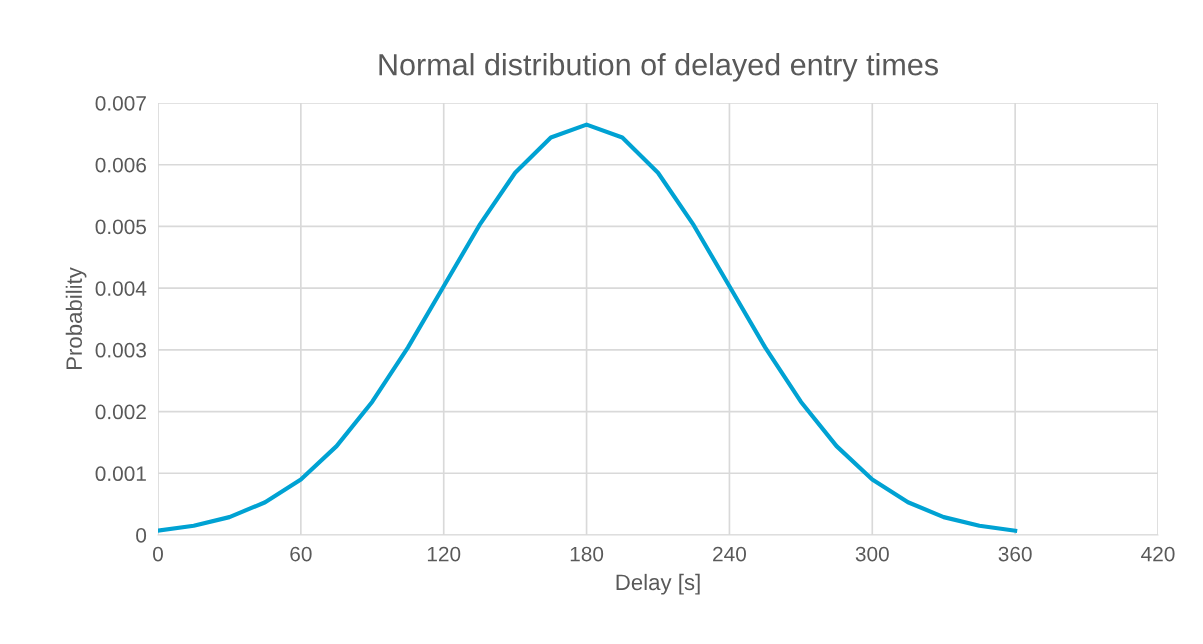 The image size is (1203, 644). Describe the element at coordinates (76, 318) in the screenshot. I see `y-axis-title: Probability` at that location.